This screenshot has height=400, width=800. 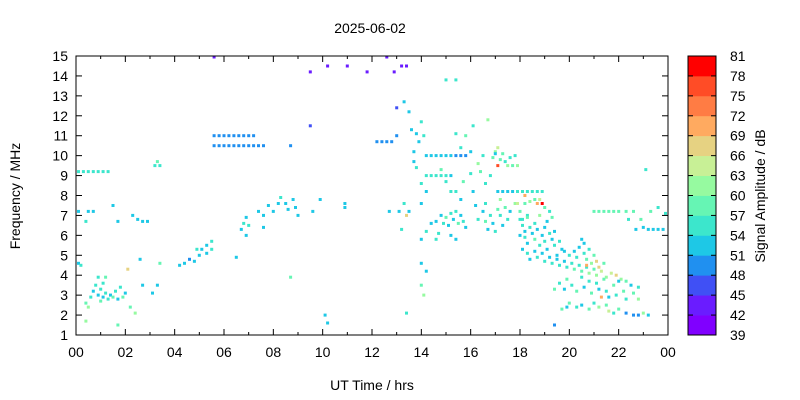 What do you see at coordinates (274, 352) in the screenshot?
I see `x-tick-label: 08` at bounding box center [274, 352].